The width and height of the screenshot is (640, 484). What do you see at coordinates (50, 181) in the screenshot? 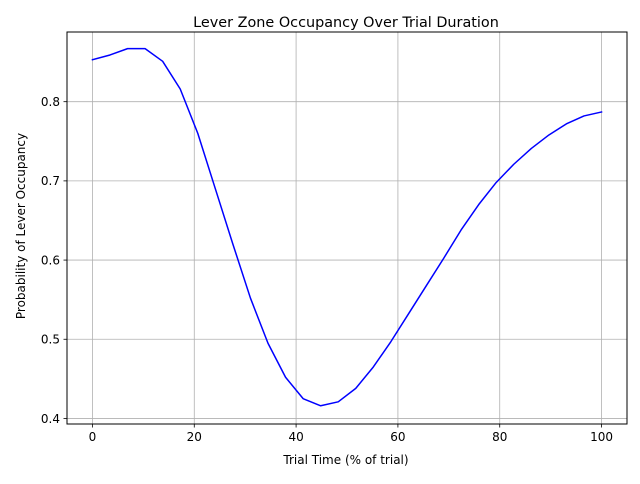
I see `y-tick-label: 0.7` at bounding box center [50, 181].